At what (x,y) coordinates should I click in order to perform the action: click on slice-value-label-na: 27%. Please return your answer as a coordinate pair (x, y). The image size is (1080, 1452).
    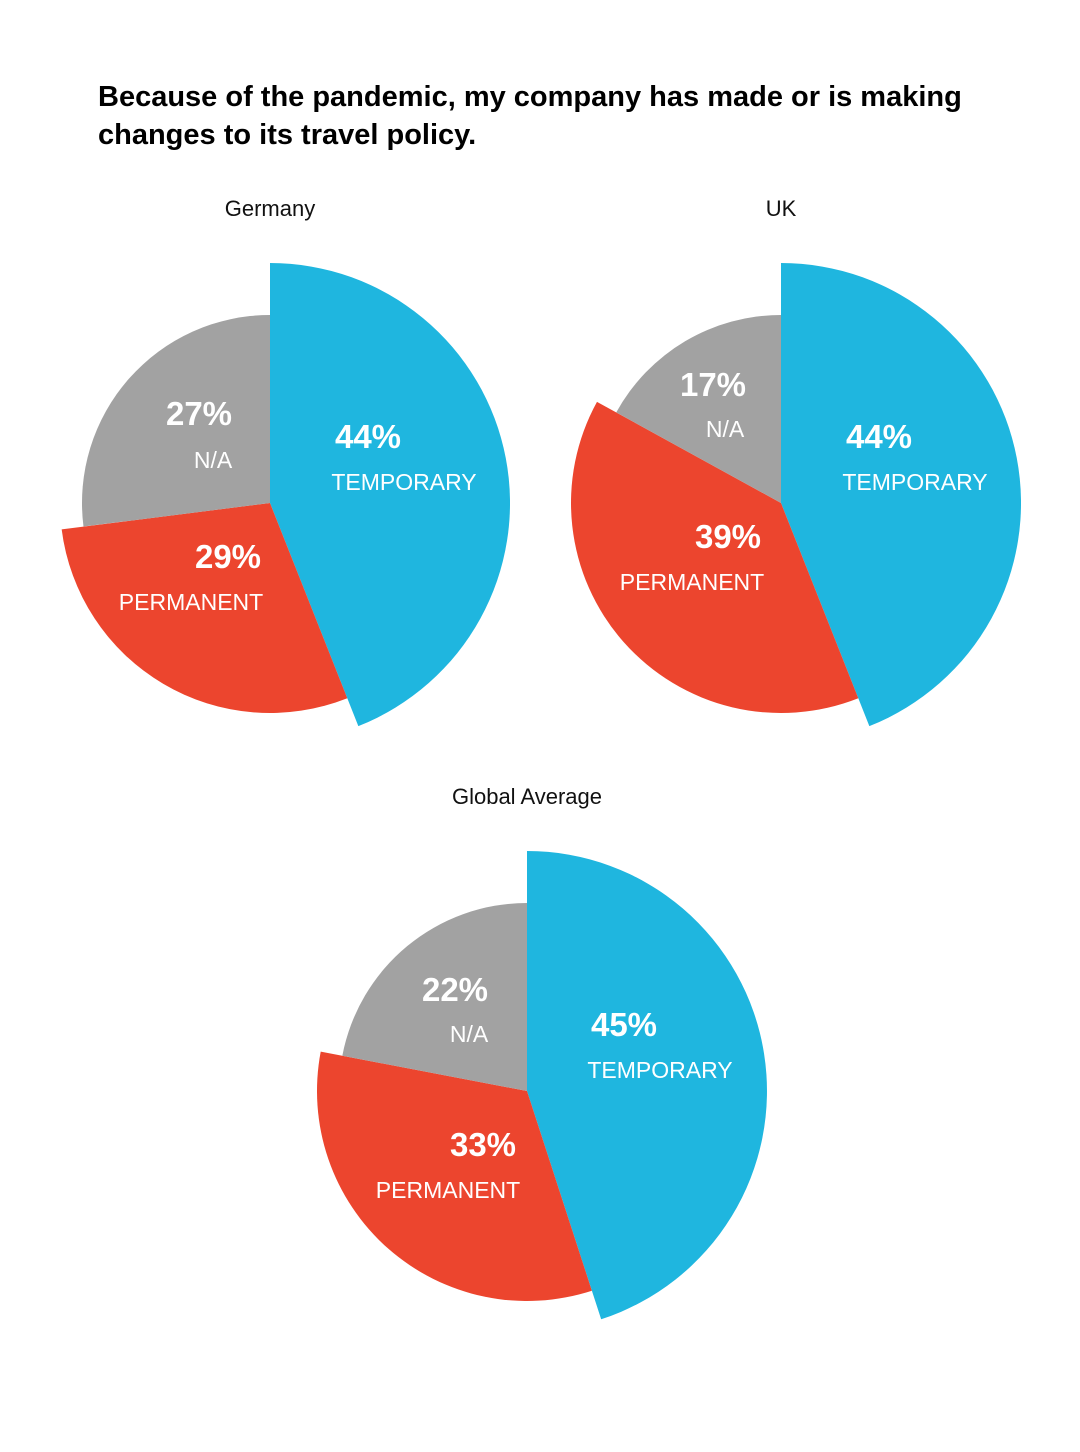
    Looking at the image, I should click on (199, 413).